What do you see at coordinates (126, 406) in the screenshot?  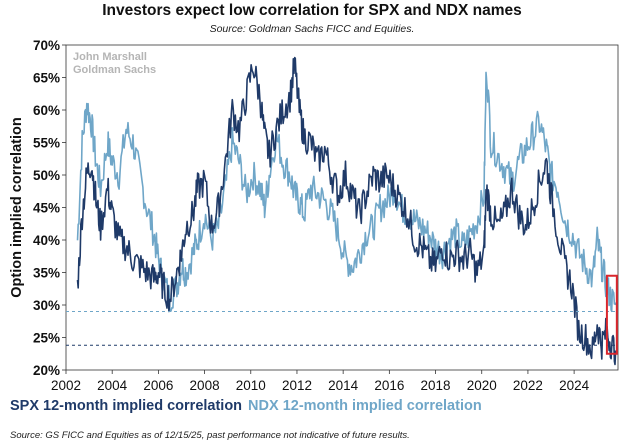 I see `legend-spx-label: SPX 12-month implied correlation` at bounding box center [126, 406].